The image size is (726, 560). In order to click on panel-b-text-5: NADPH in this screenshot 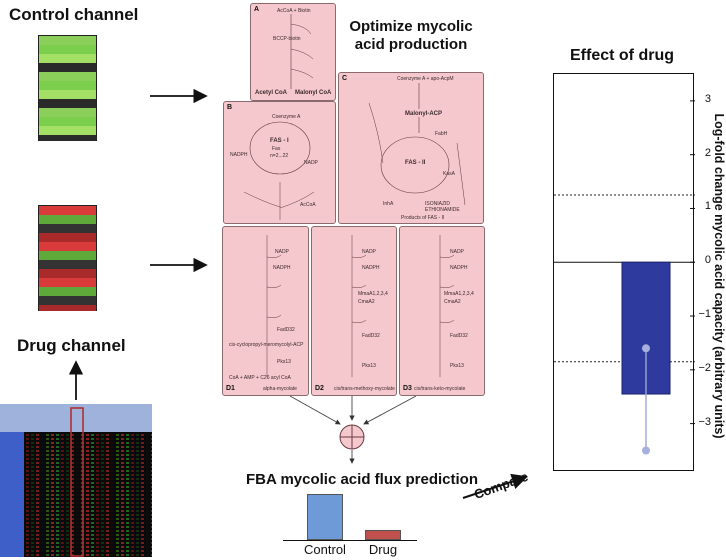, I will do `click(239, 155)`.